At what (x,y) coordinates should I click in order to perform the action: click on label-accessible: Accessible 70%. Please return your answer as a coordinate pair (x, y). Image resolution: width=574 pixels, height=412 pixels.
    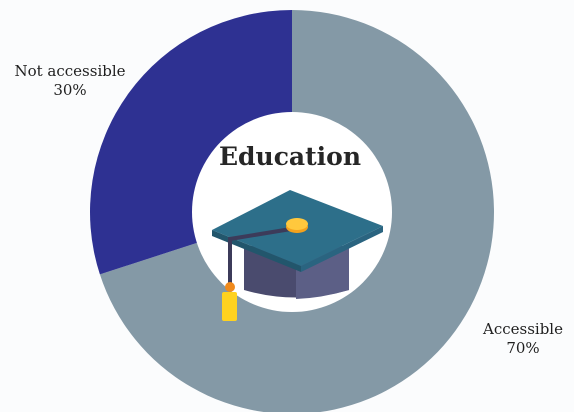
    Looking at the image, I should click on (523, 339).